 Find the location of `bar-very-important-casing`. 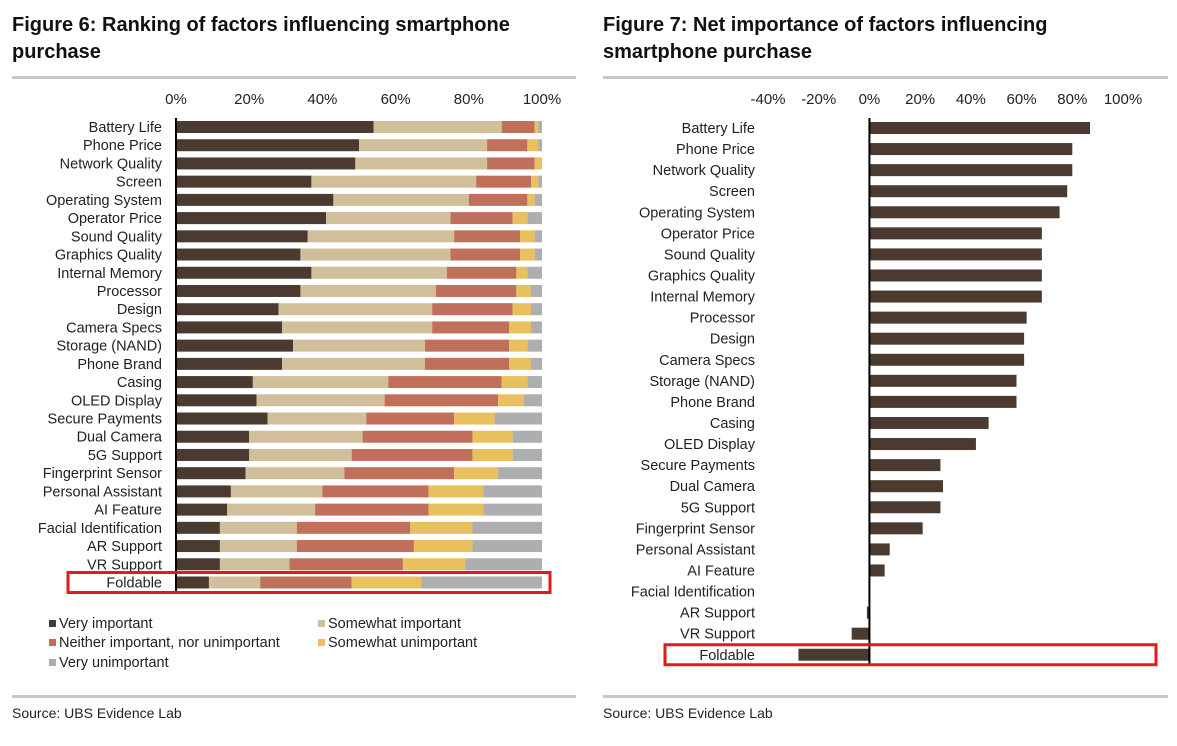

bar-very-important-casing is located at coordinates (214, 382).